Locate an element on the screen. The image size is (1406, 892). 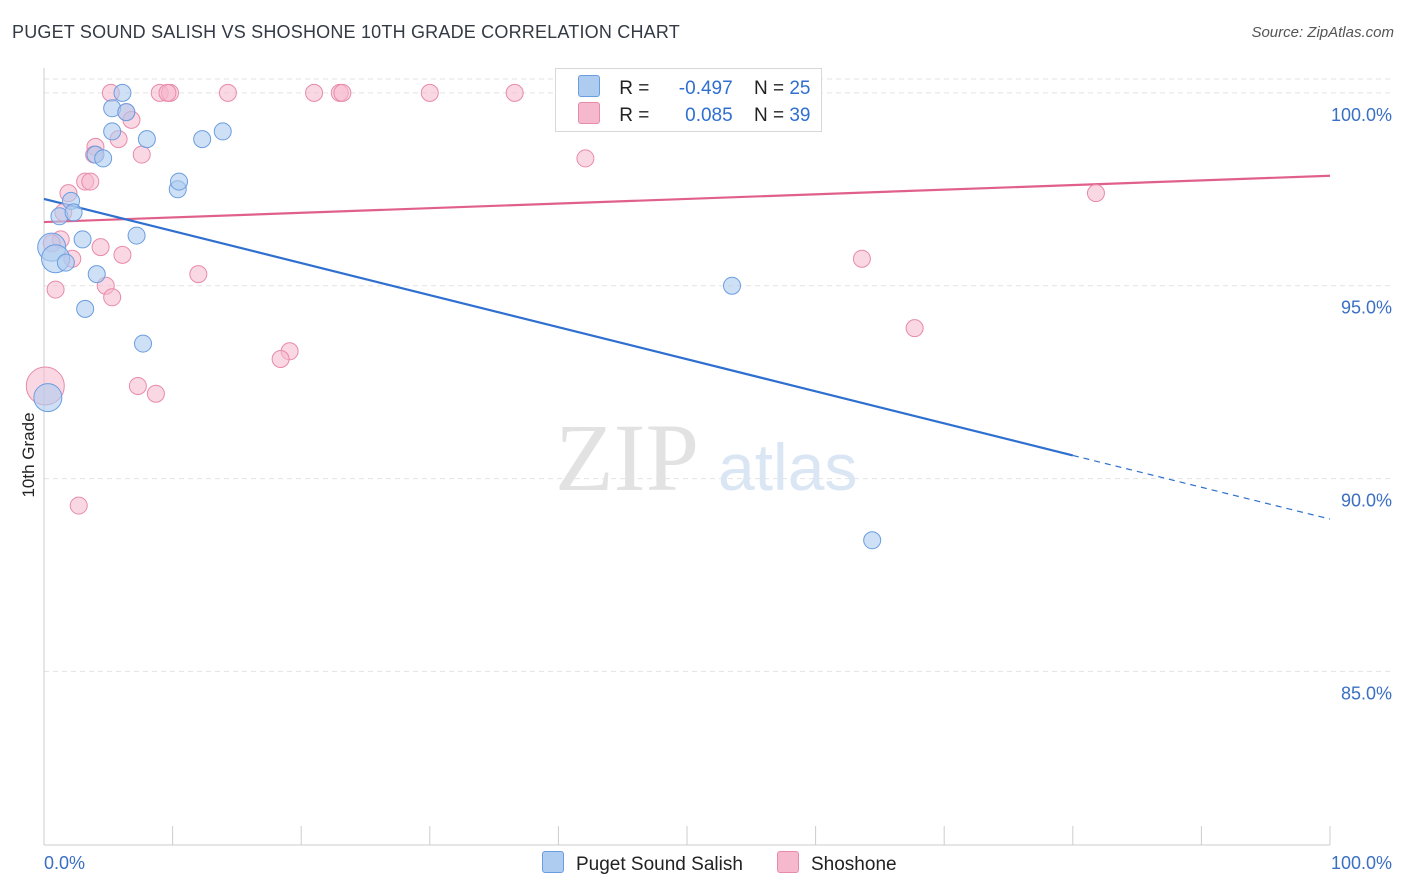
y-axis-title: 10th Grade is located at coordinates (28, 454).